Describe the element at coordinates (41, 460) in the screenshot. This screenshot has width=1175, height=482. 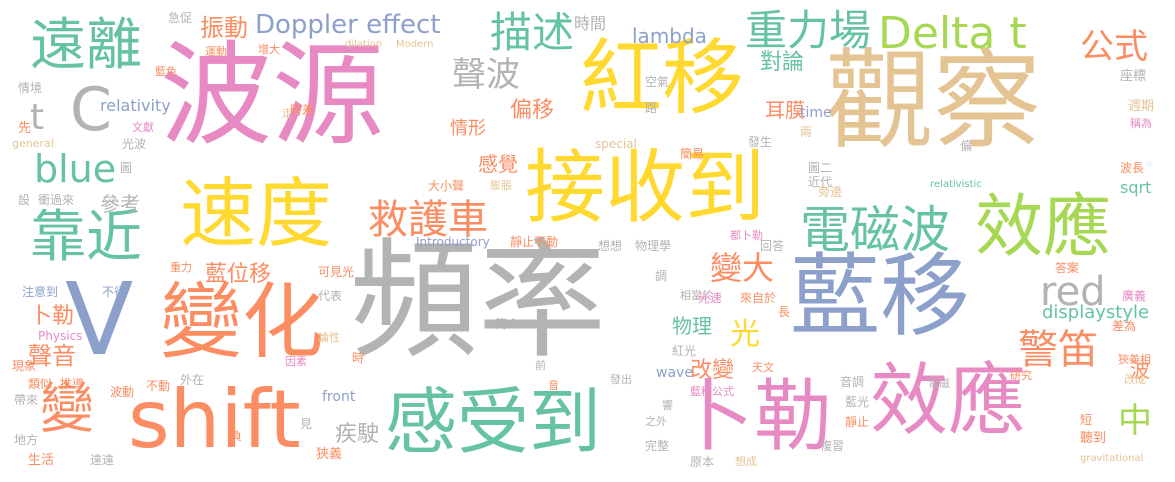
I see `cloud-word: 生活` at that location.